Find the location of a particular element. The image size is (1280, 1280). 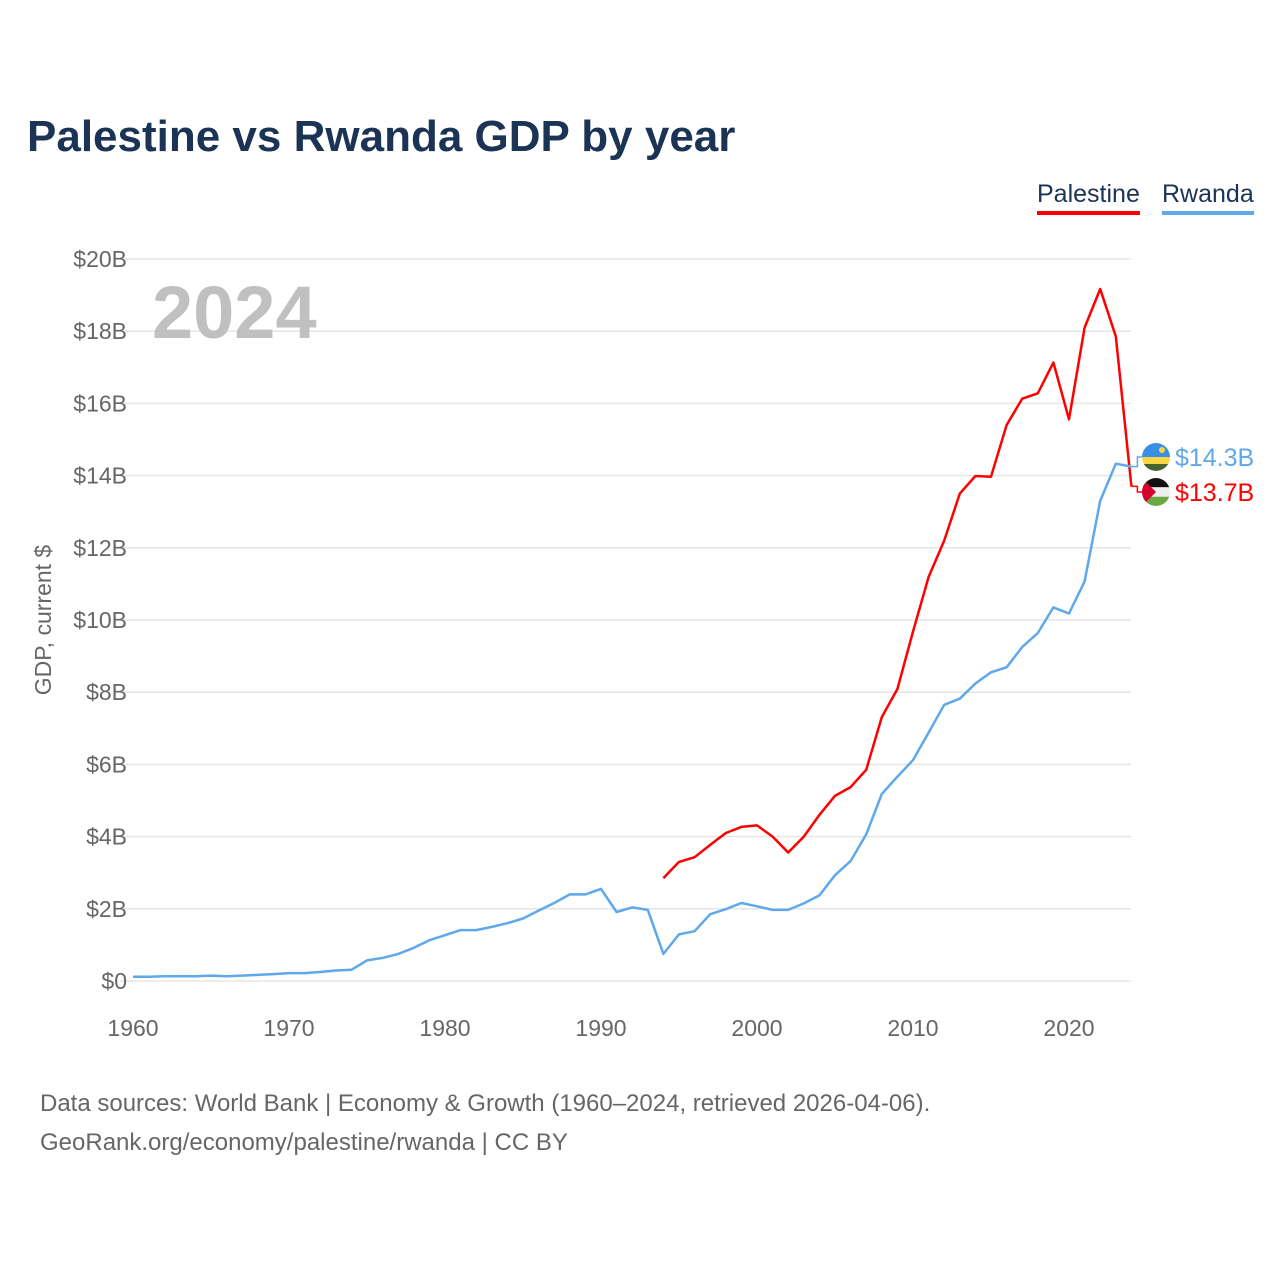

y-tick-label: $10B is located at coordinates (100, 620).